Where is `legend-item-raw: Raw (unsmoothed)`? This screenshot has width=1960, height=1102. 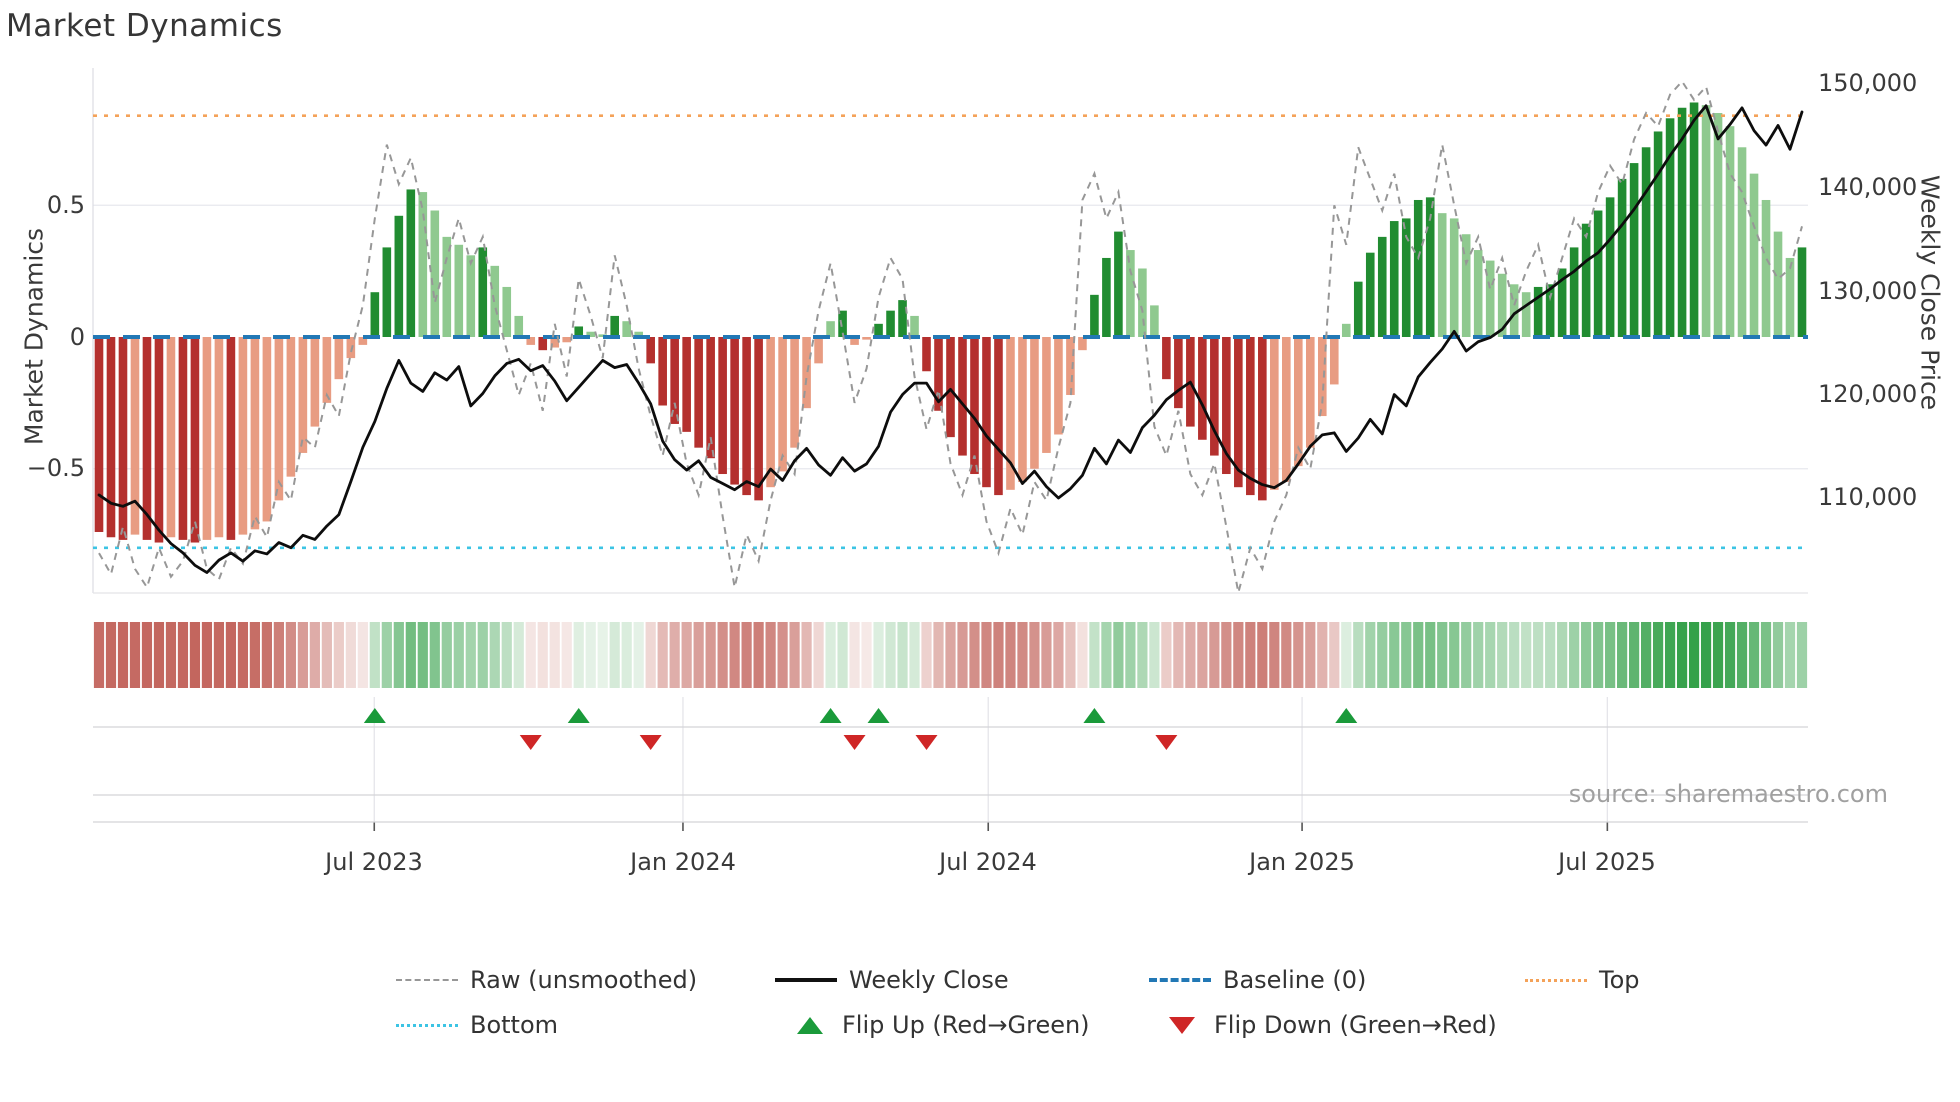 legend-item-raw: Raw (unsmoothed) is located at coordinates (546, 980).